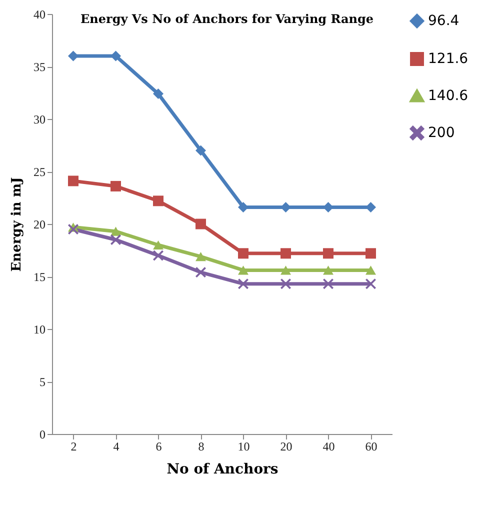 The image size is (485, 506). I want to click on chart-title: Energy Vs No of Anchors for Varying Range, so click(227, 19).